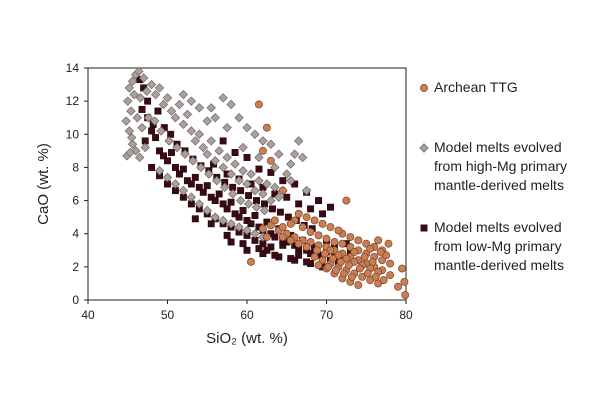 The height and width of the screenshot is (400, 600). Describe the element at coordinates (476, 87) in the screenshot. I see `legend-label: Archean TTG` at that location.